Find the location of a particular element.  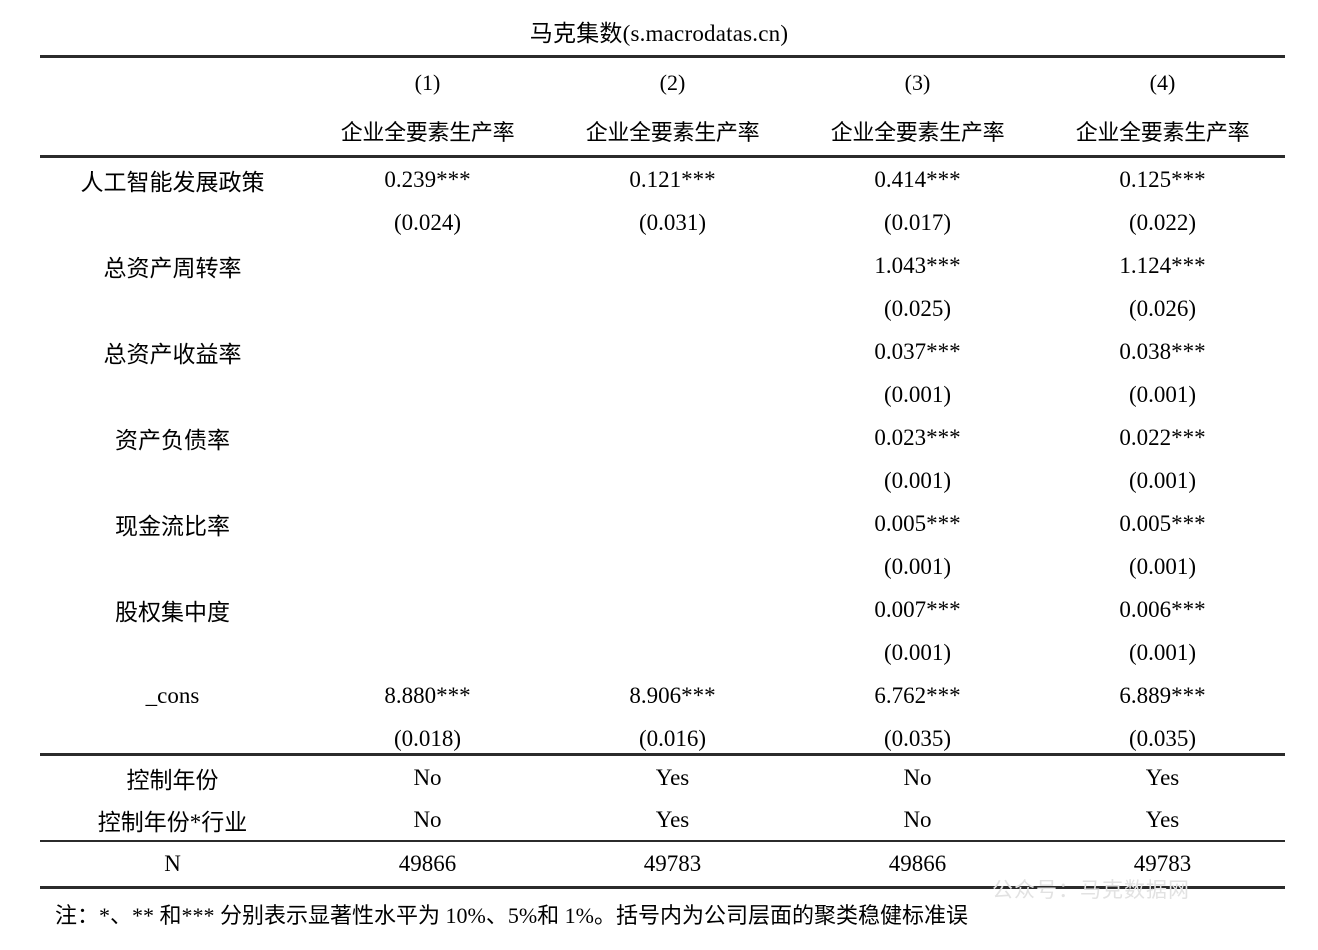

table-row-se: (0.025) (0.026) is located at coordinates (662, 308).